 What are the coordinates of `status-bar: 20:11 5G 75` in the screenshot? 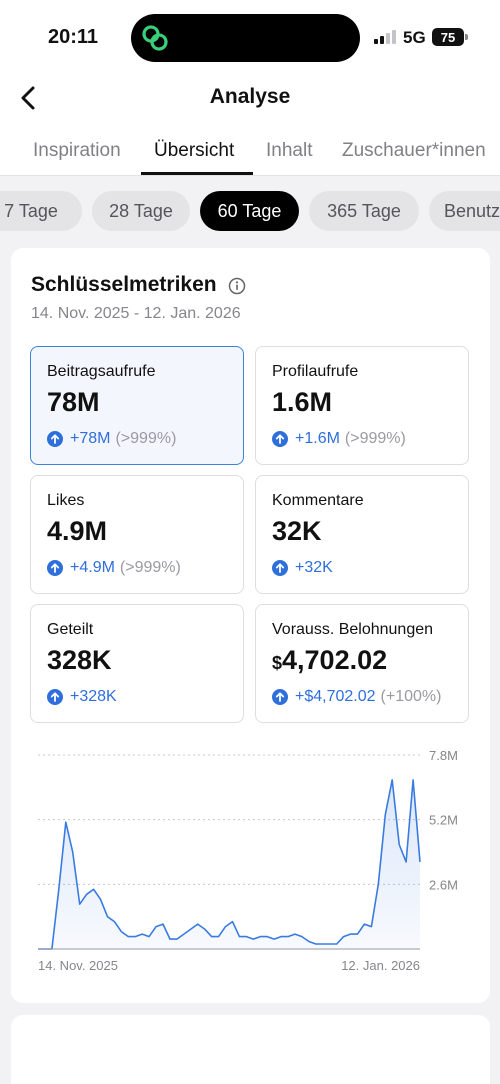 It's located at (250, 38).